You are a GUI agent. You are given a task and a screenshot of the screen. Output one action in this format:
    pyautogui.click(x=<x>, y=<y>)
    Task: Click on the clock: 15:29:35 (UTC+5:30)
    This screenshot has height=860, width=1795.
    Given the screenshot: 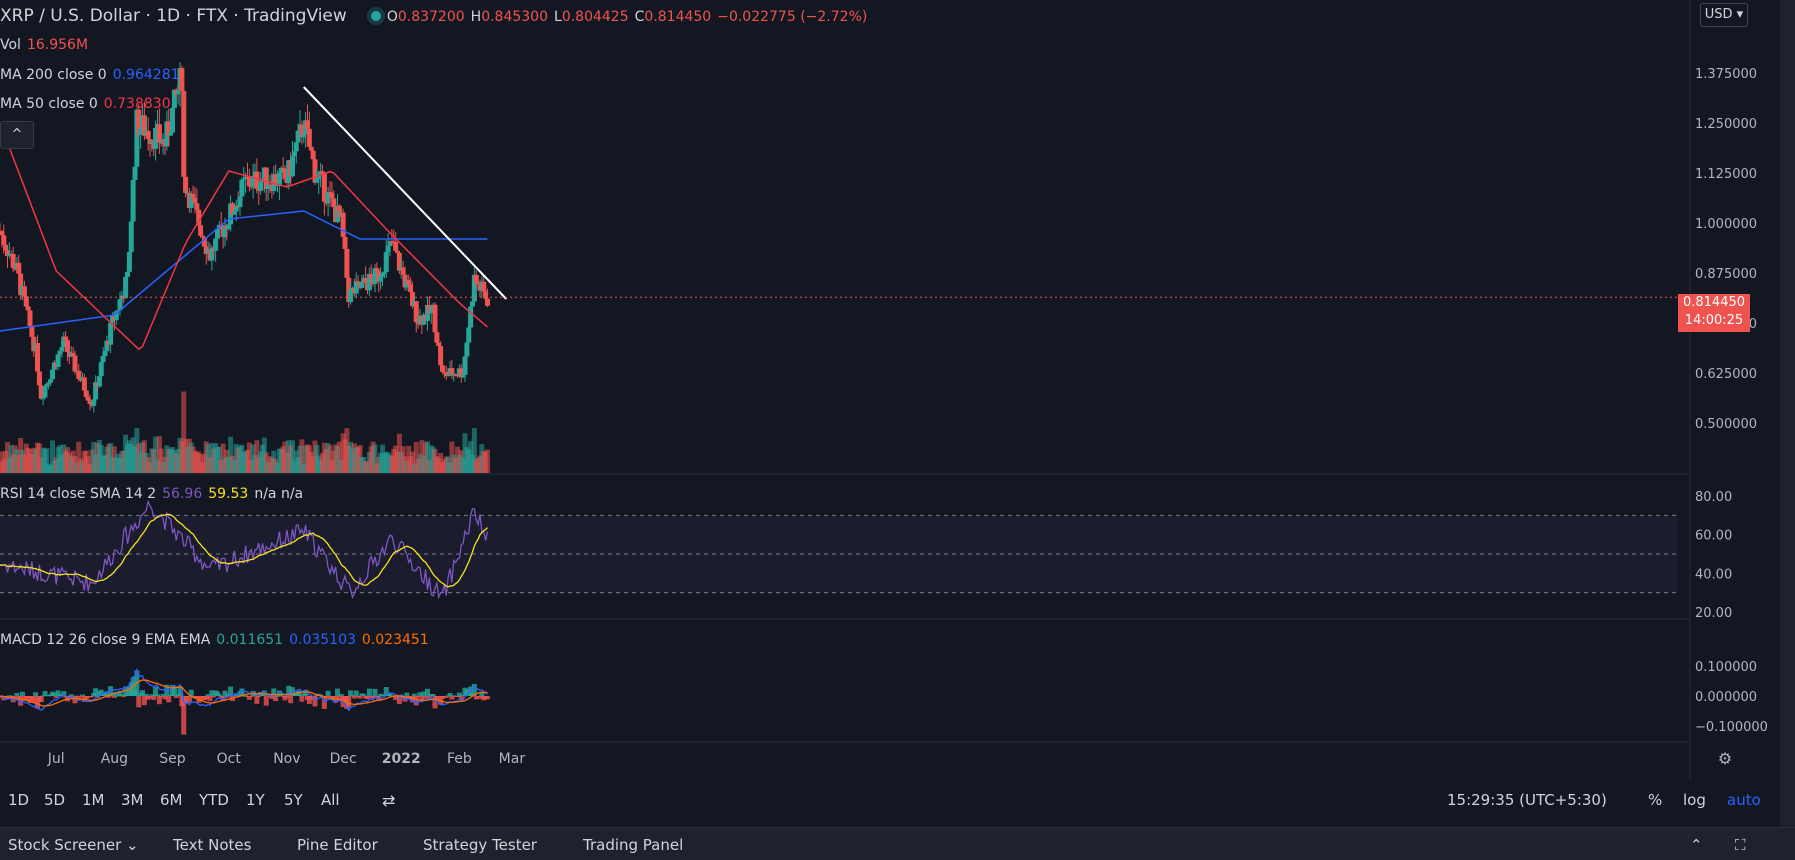 What is the action you would take?
    pyautogui.click(x=1527, y=800)
    